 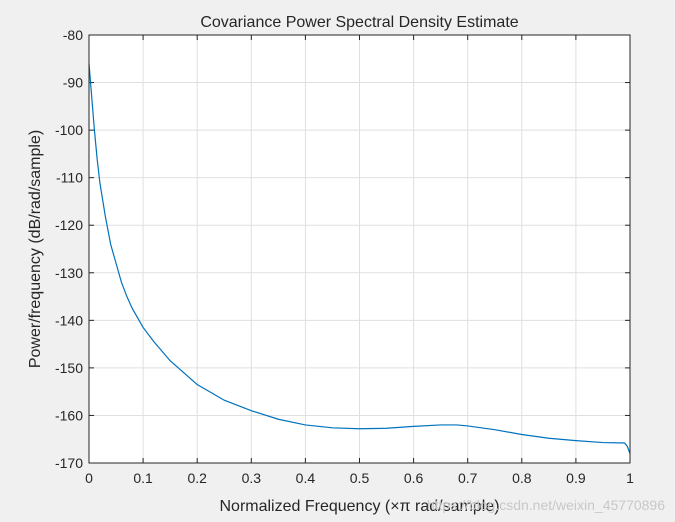 I want to click on x-axis-label: Normalized Frequency (×π rad/sample), so click(x=359, y=506).